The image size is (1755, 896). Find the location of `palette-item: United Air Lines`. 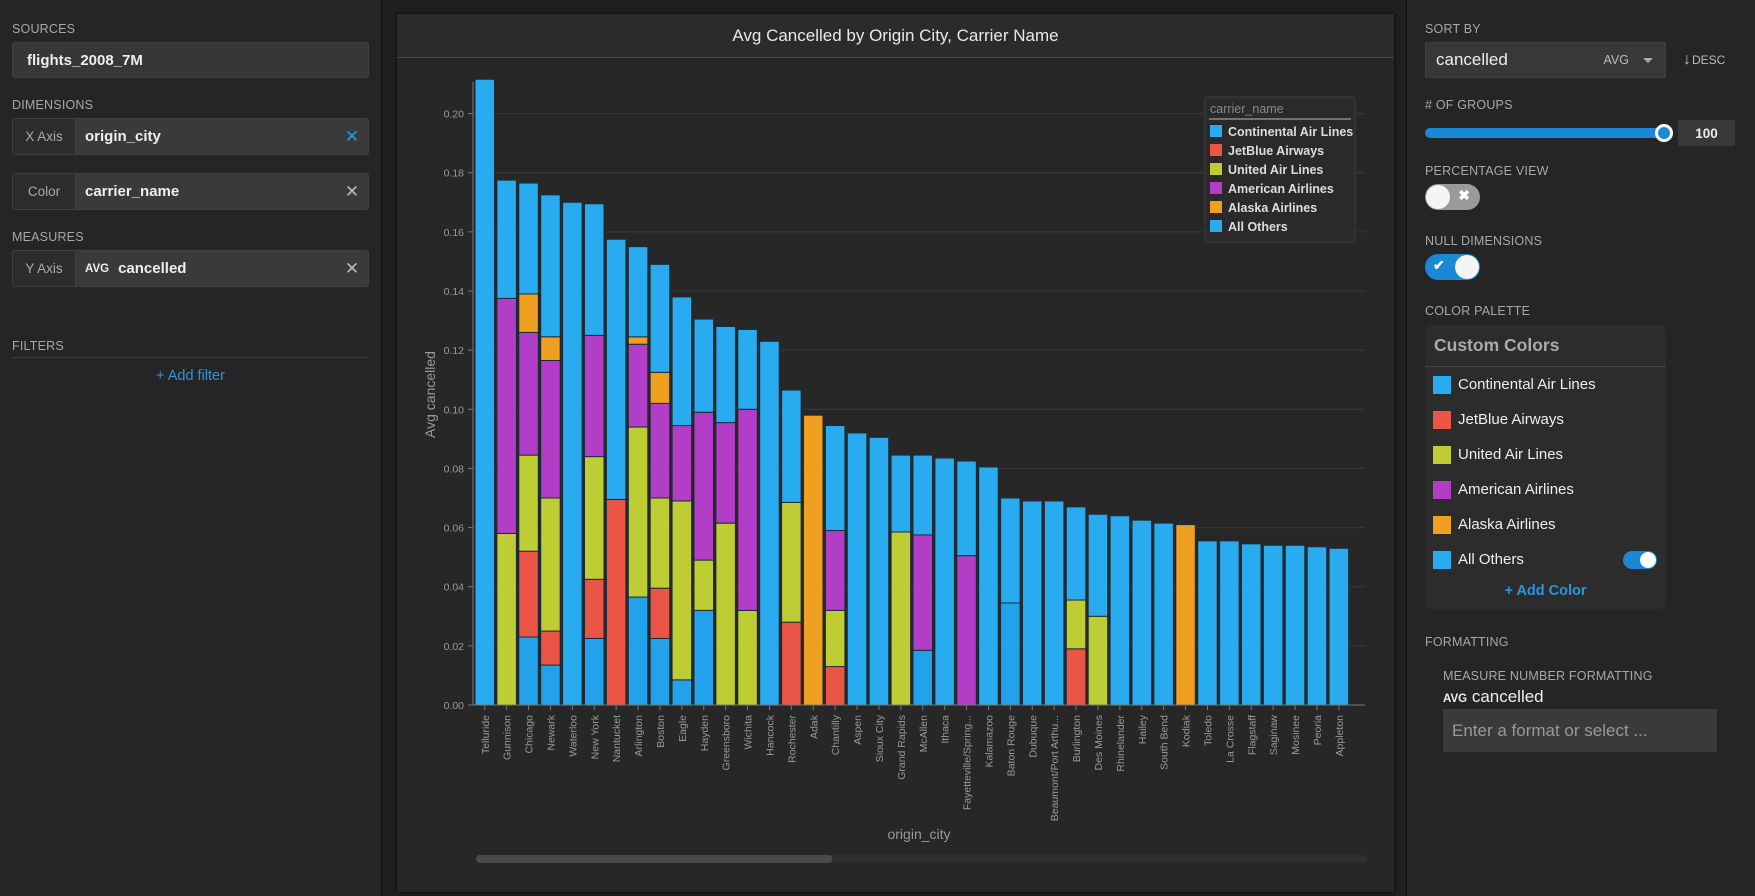

palette-item: United Air Lines is located at coordinates (1545, 454).